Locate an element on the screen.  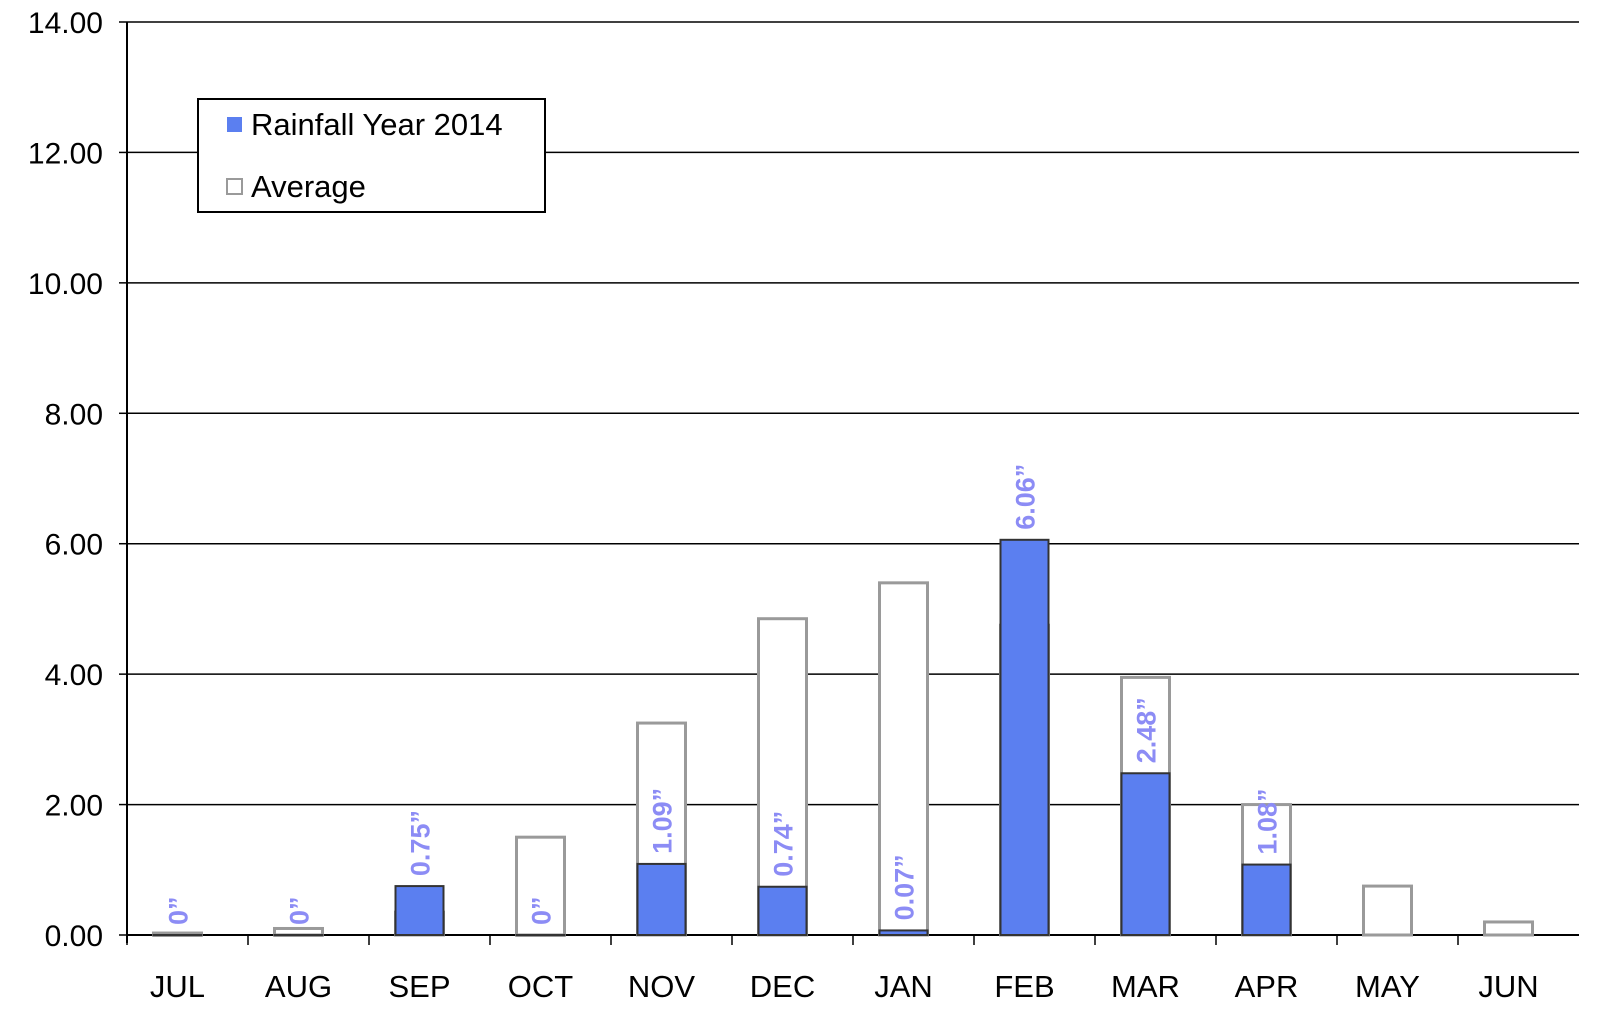
y-tick-label: 10.00 is located at coordinates (65, 284).